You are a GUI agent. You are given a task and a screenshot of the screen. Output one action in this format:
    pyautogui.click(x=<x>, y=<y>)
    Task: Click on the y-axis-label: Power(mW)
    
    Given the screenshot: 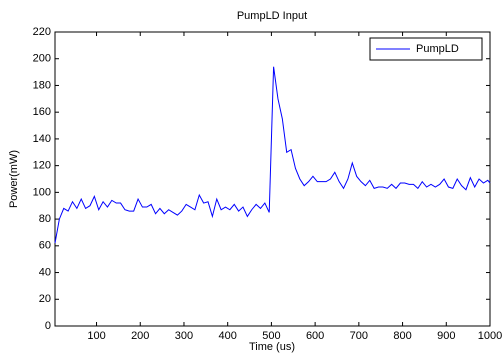 What is the action you would take?
    pyautogui.click(x=14, y=179)
    